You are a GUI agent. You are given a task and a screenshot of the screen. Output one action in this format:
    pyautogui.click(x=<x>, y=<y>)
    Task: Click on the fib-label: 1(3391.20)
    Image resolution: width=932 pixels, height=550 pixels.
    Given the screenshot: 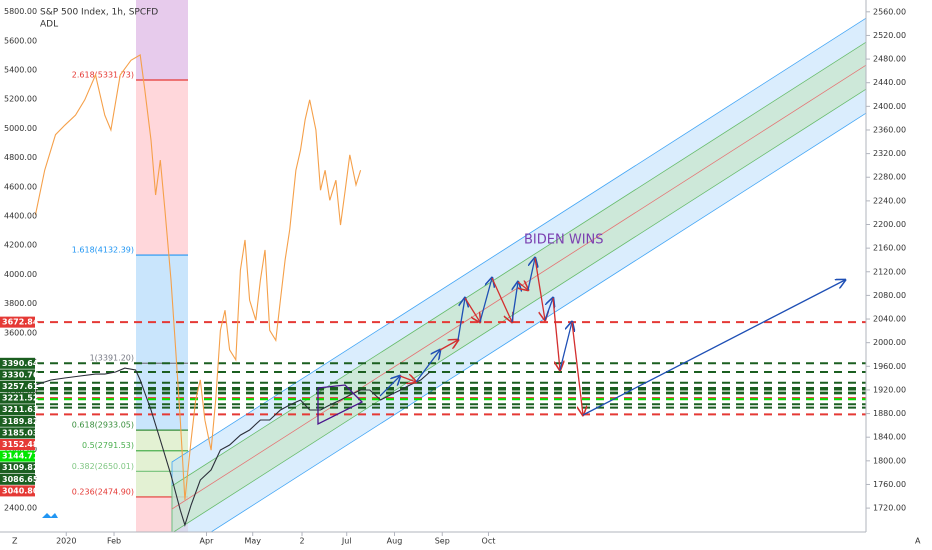 What is the action you would take?
    pyautogui.click(x=112, y=358)
    